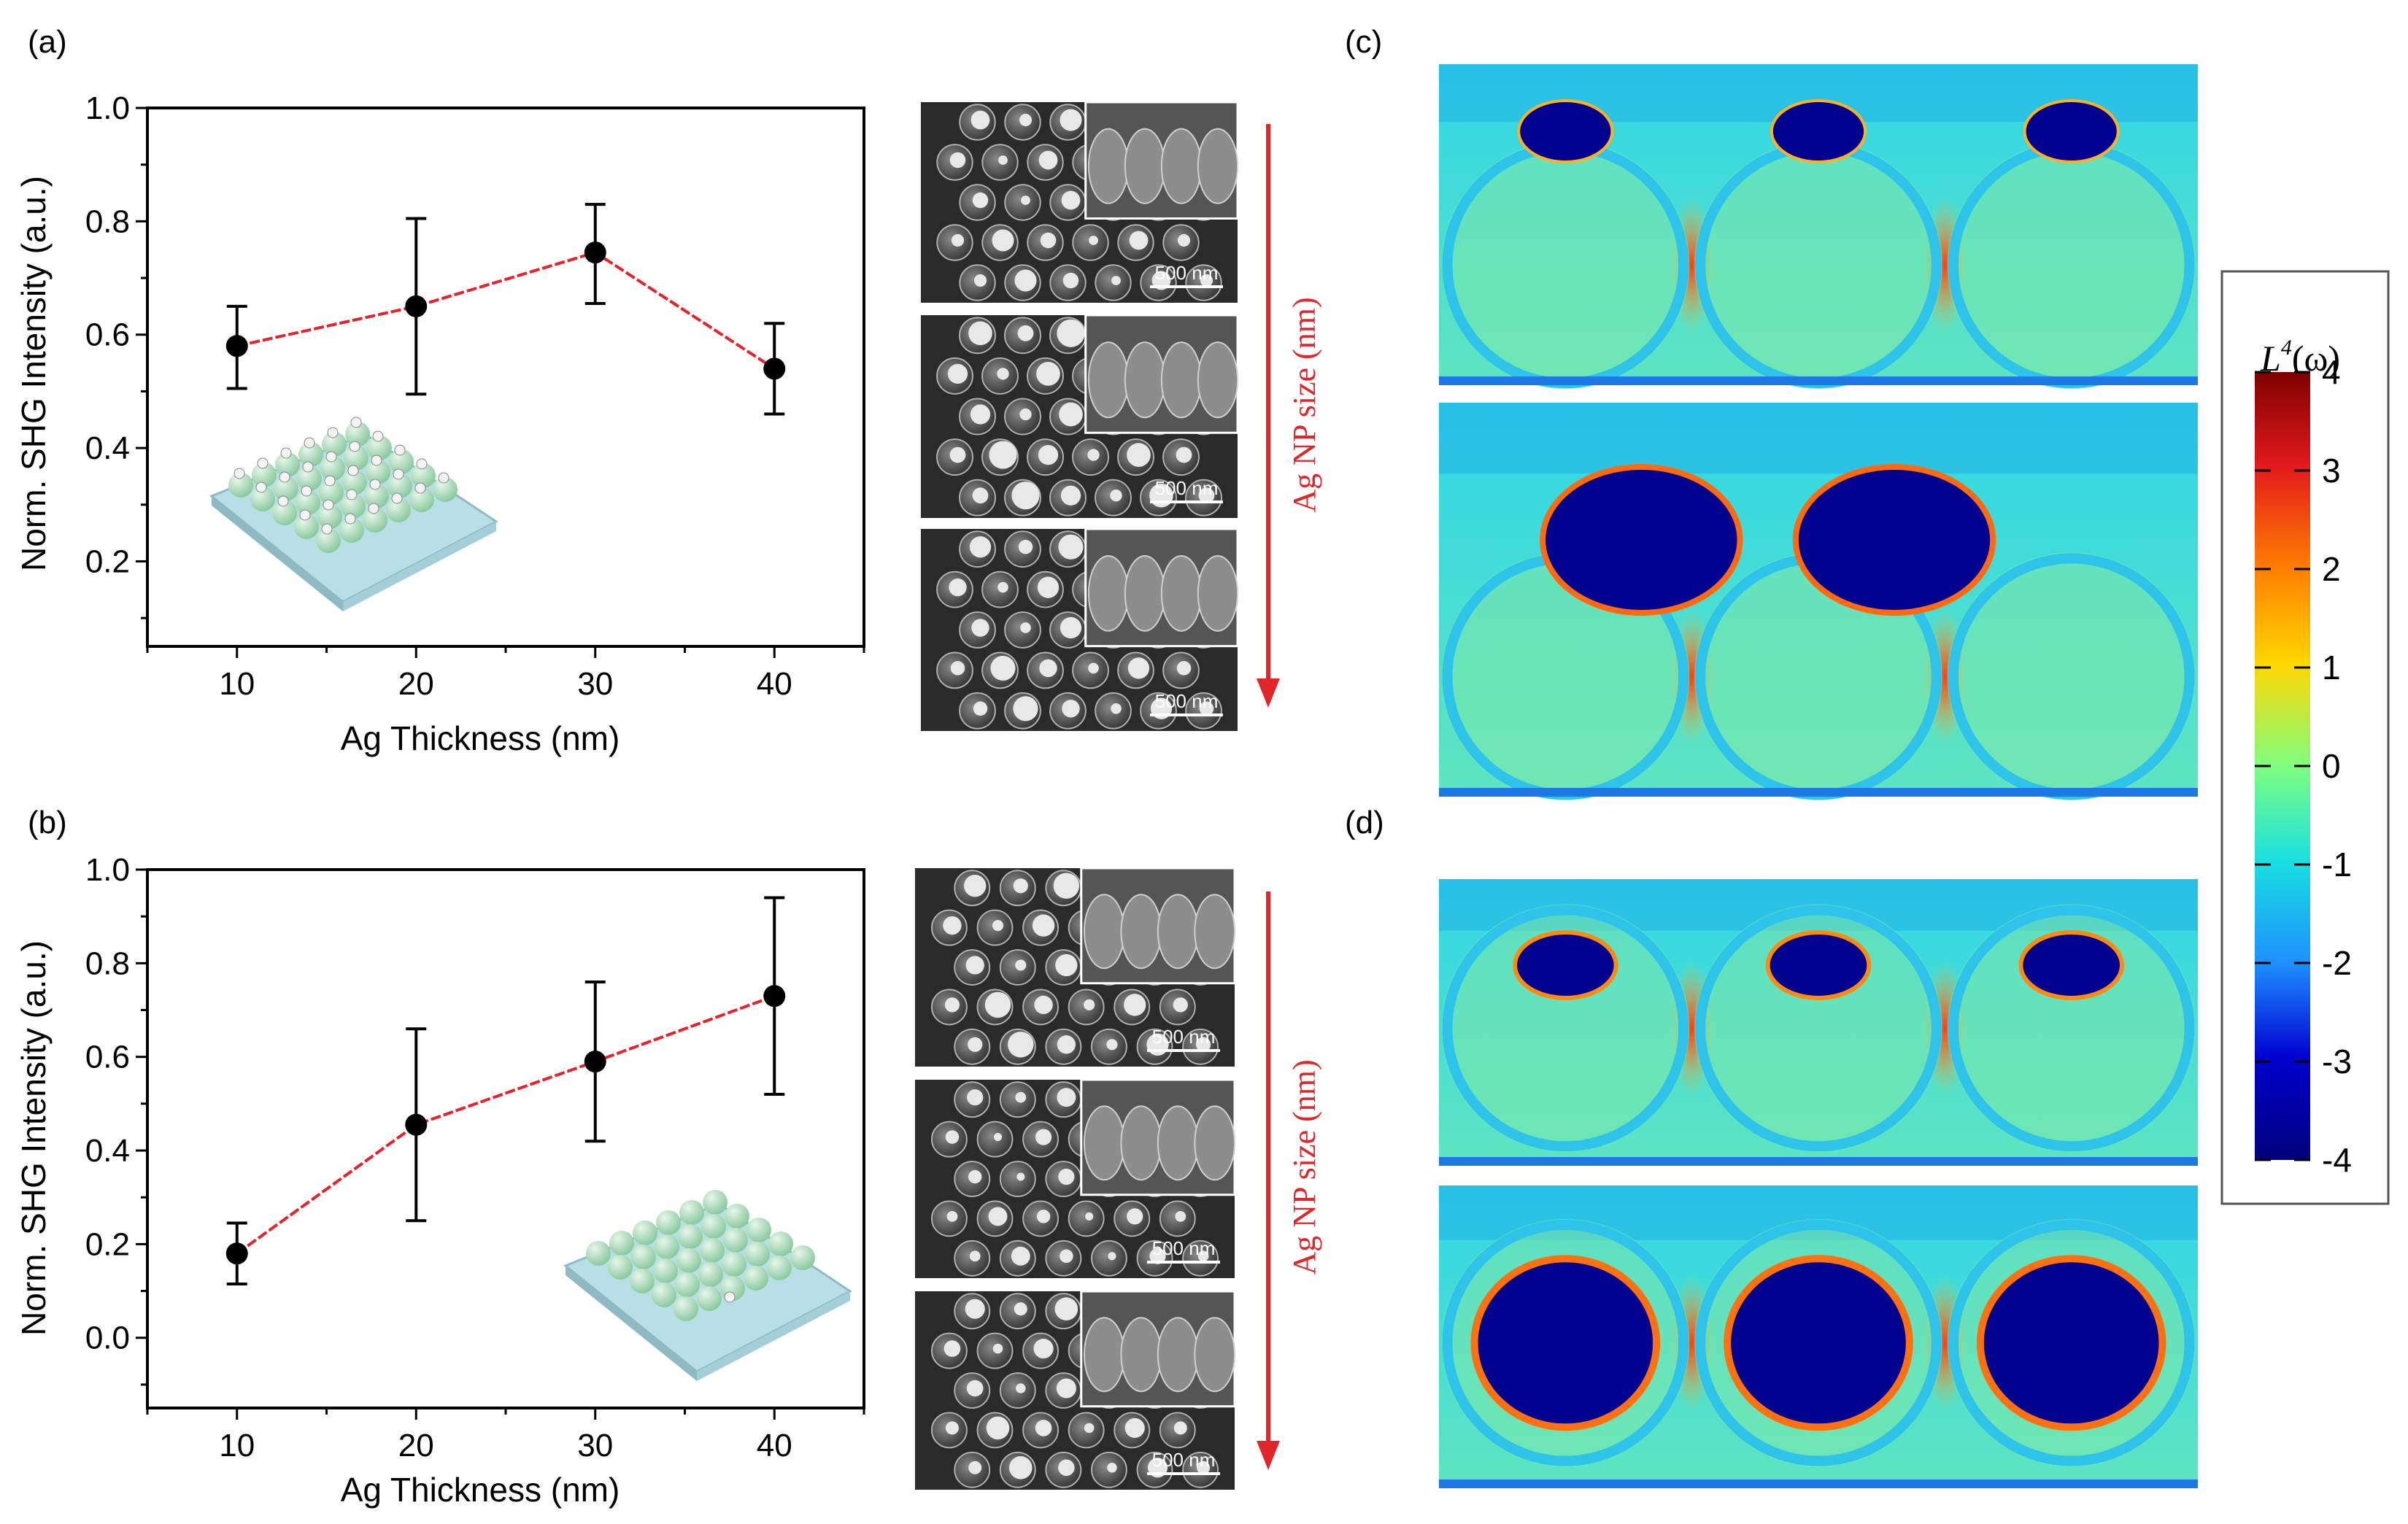 Image resolution: width=2408 pixels, height=1524 pixels. I want to click on field-map-c2, so click(1818, 602).